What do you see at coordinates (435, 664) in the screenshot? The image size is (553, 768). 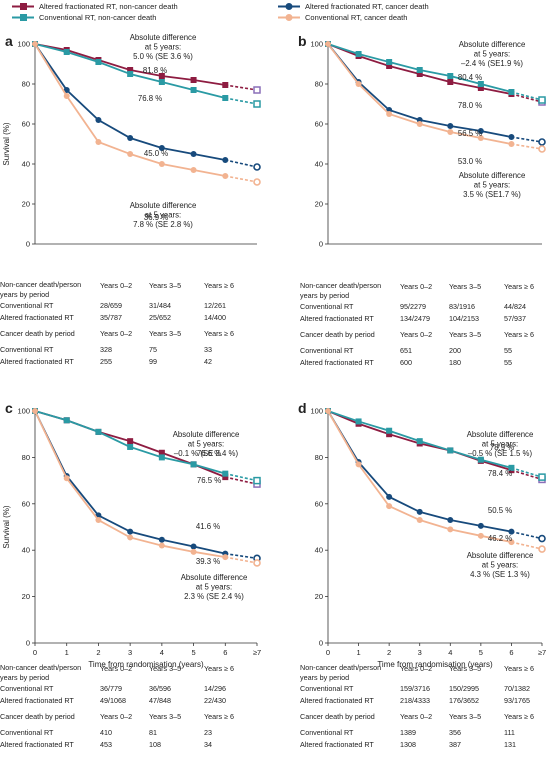 I see `x-axis-label: Time from randomisation (years)` at bounding box center [435, 664].